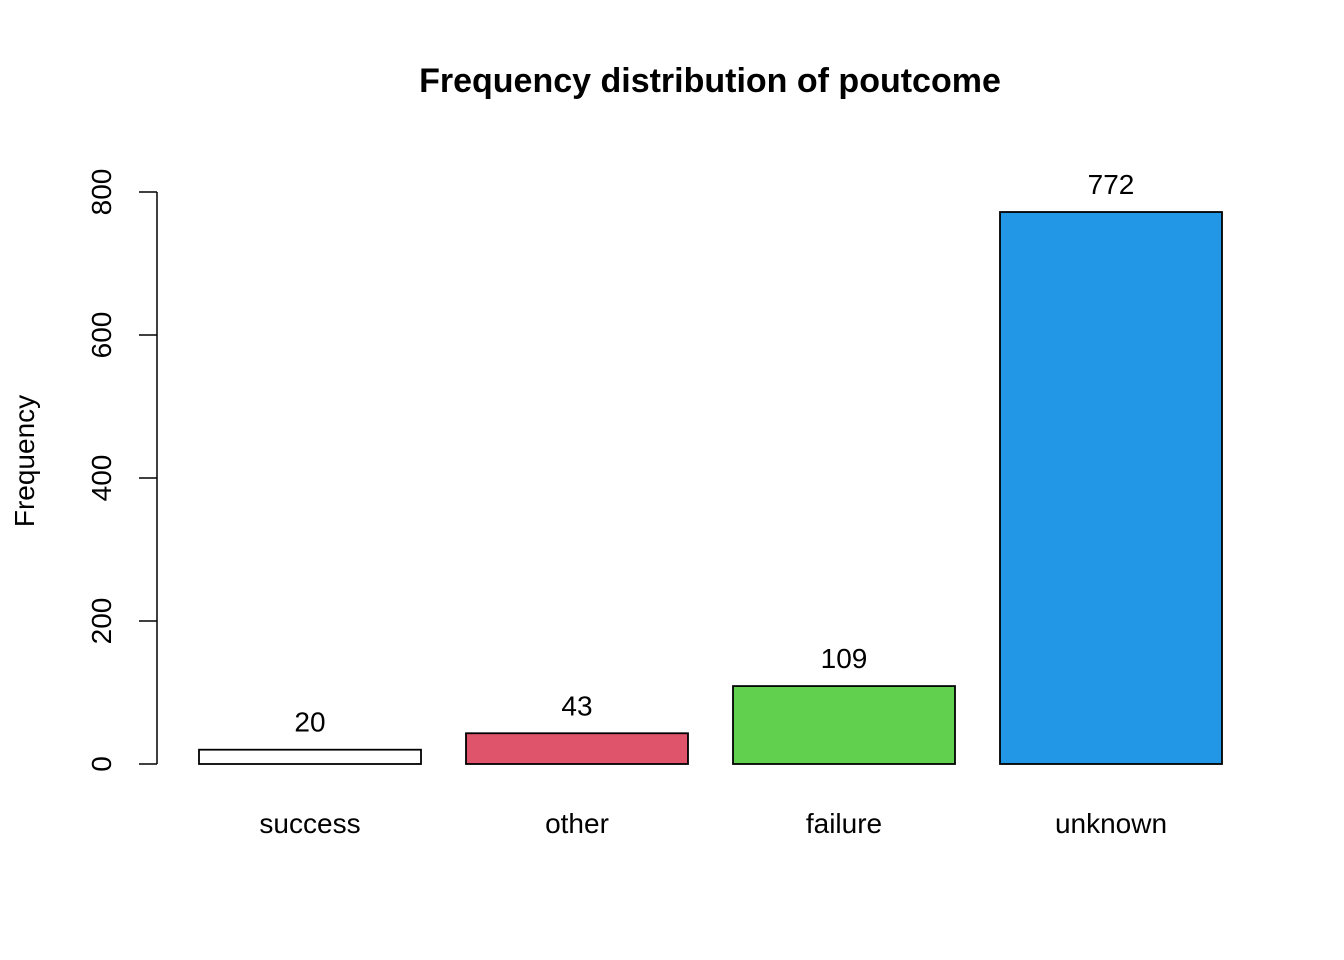  What do you see at coordinates (101, 478) in the screenshot?
I see `y-tick-label: 400` at bounding box center [101, 478].